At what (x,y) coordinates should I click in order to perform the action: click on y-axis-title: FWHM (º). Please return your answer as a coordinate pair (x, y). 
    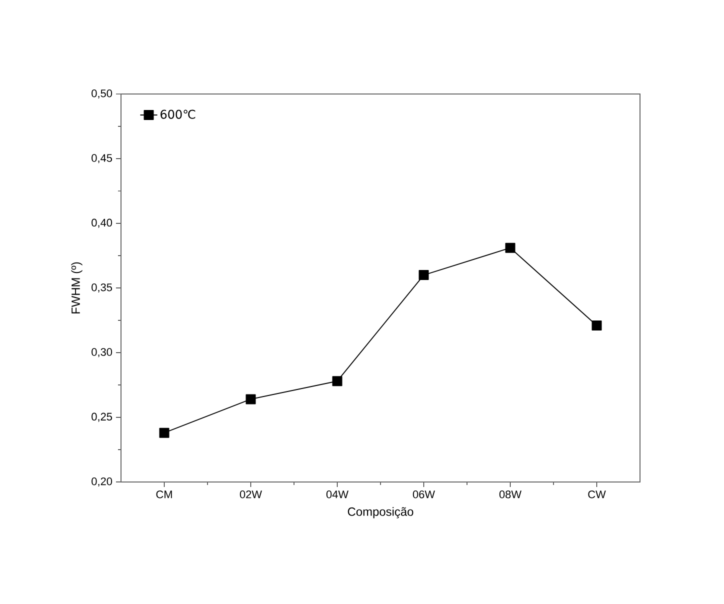
    Looking at the image, I should click on (76, 288).